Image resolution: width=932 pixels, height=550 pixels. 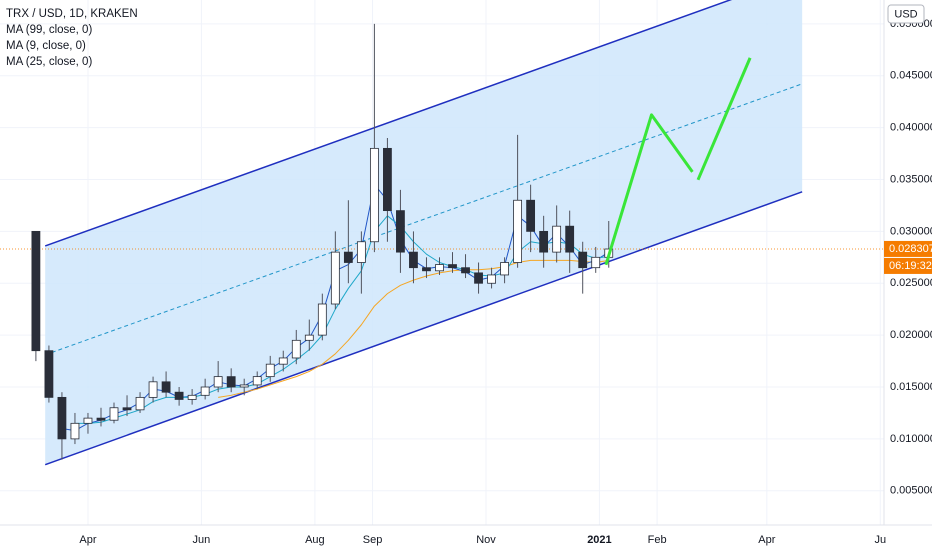 I want to click on y-tick-label: 0.025000, so click(x=911, y=283).